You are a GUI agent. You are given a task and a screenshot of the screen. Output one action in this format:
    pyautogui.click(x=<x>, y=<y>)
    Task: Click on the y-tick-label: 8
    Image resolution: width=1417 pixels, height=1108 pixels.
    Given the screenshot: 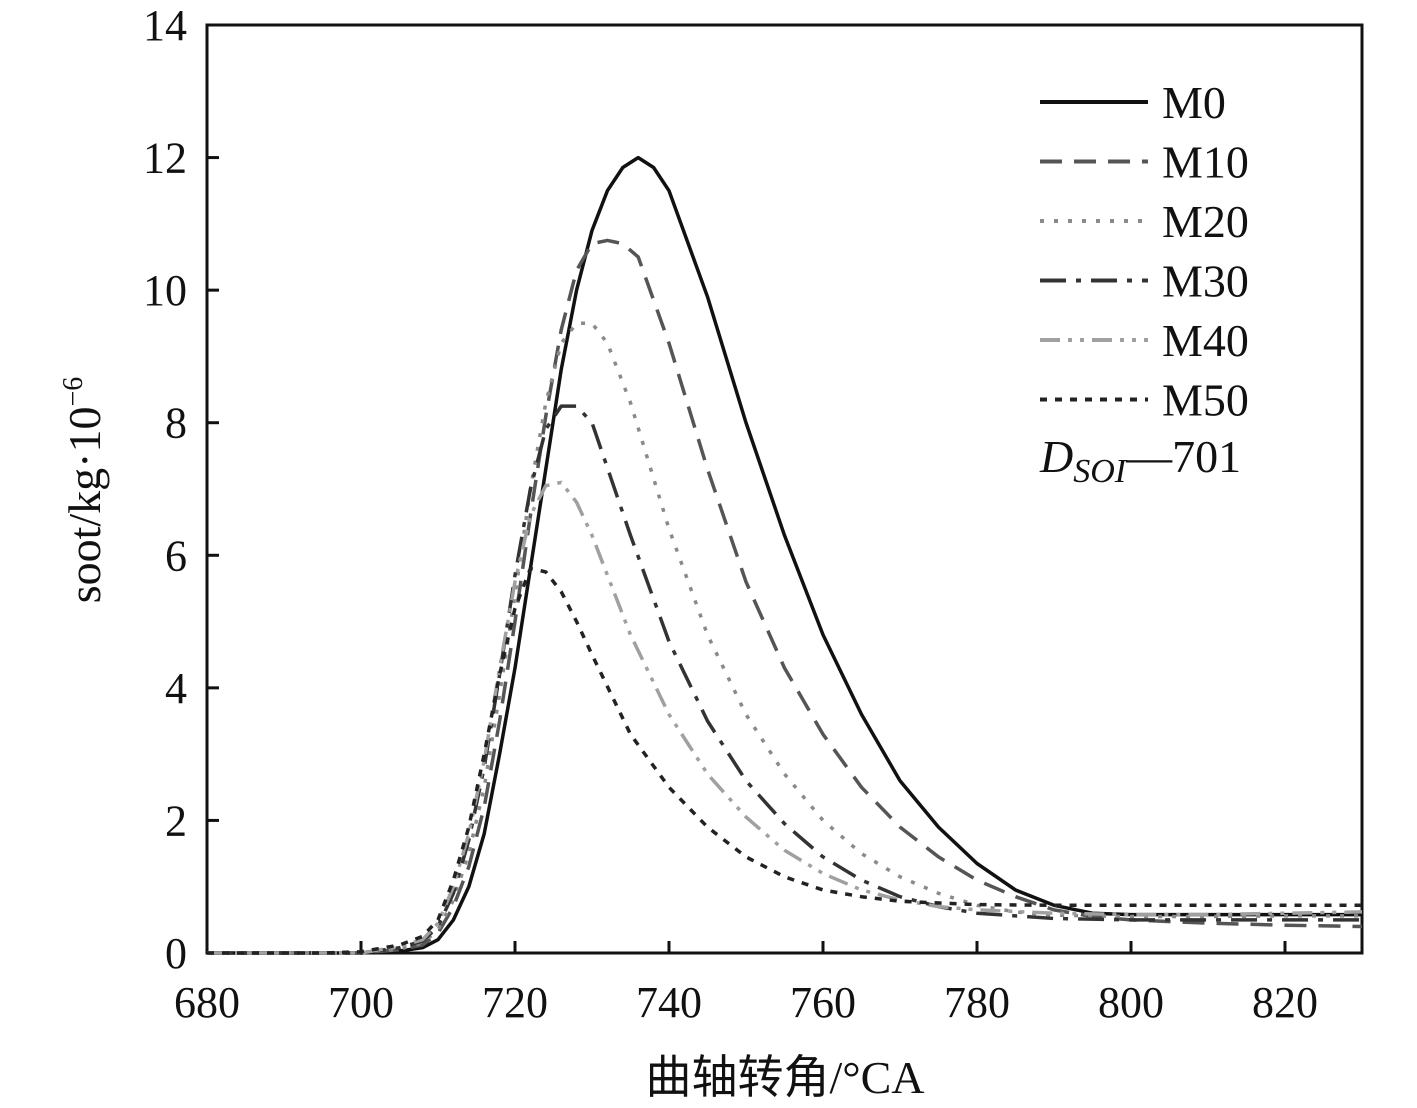 What is the action you would take?
    pyautogui.click(x=176, y=423)
    